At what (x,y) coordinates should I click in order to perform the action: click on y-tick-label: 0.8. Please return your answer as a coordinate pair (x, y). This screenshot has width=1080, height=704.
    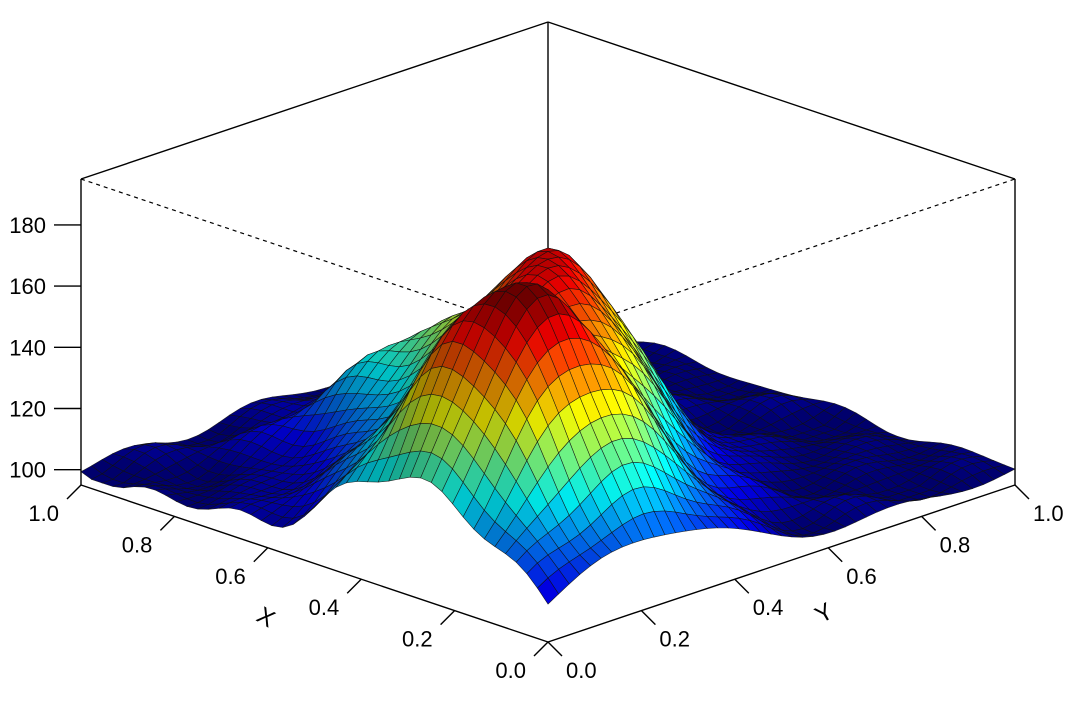
    Looking at the image, I should click on (955, 544).